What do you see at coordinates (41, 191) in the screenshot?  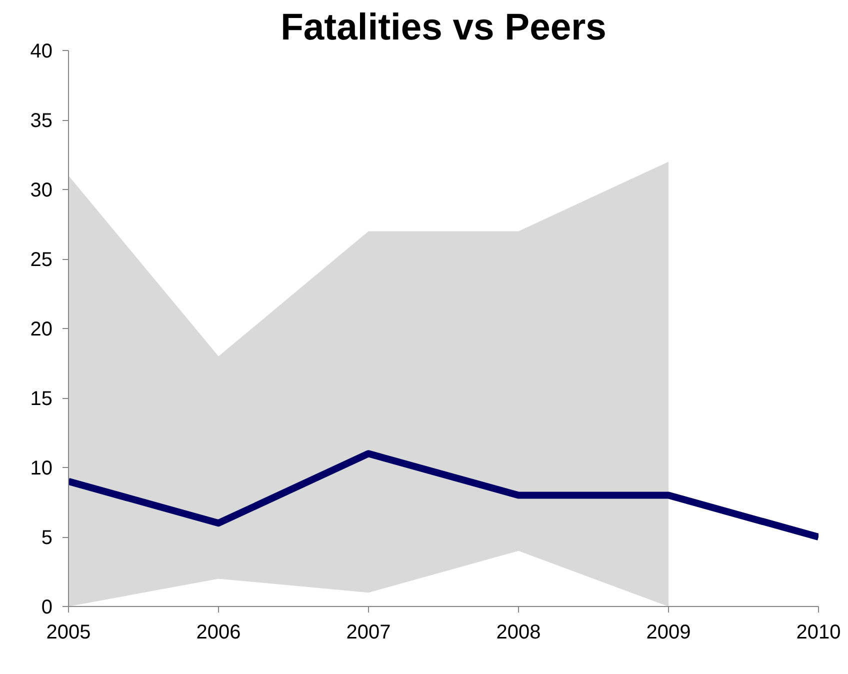 I see `y-tick-label: 30` at bounding box center [41, 191].